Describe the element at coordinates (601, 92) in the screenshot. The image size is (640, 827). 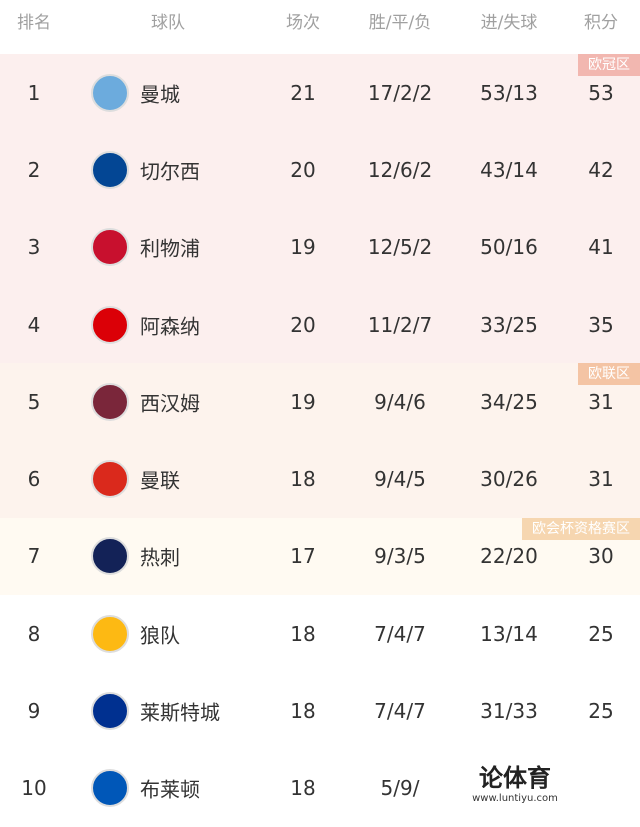
I see `points: 53` at that location.